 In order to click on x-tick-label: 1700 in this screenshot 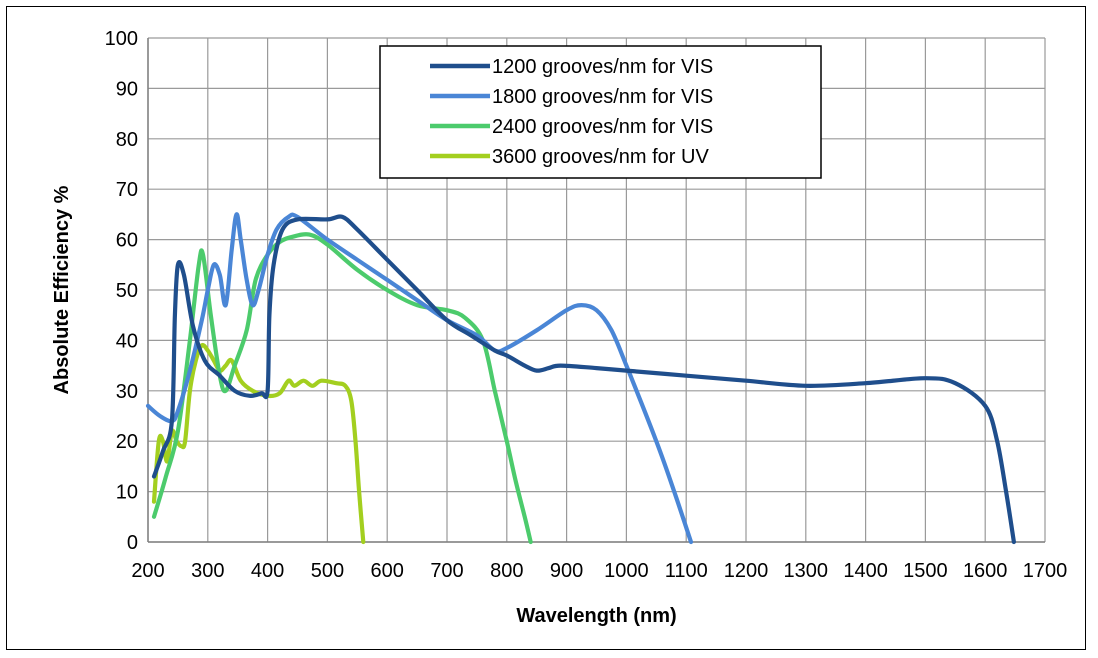, I will do `click(1045, 571)`.